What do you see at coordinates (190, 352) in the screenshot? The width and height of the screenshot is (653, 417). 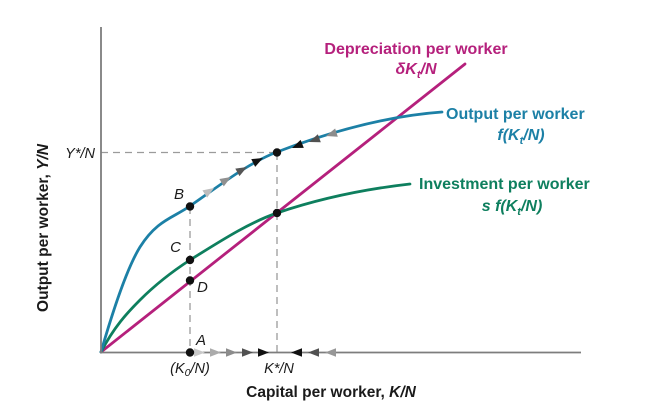 I see `point-a-dot` at bounding box center [190, 352].